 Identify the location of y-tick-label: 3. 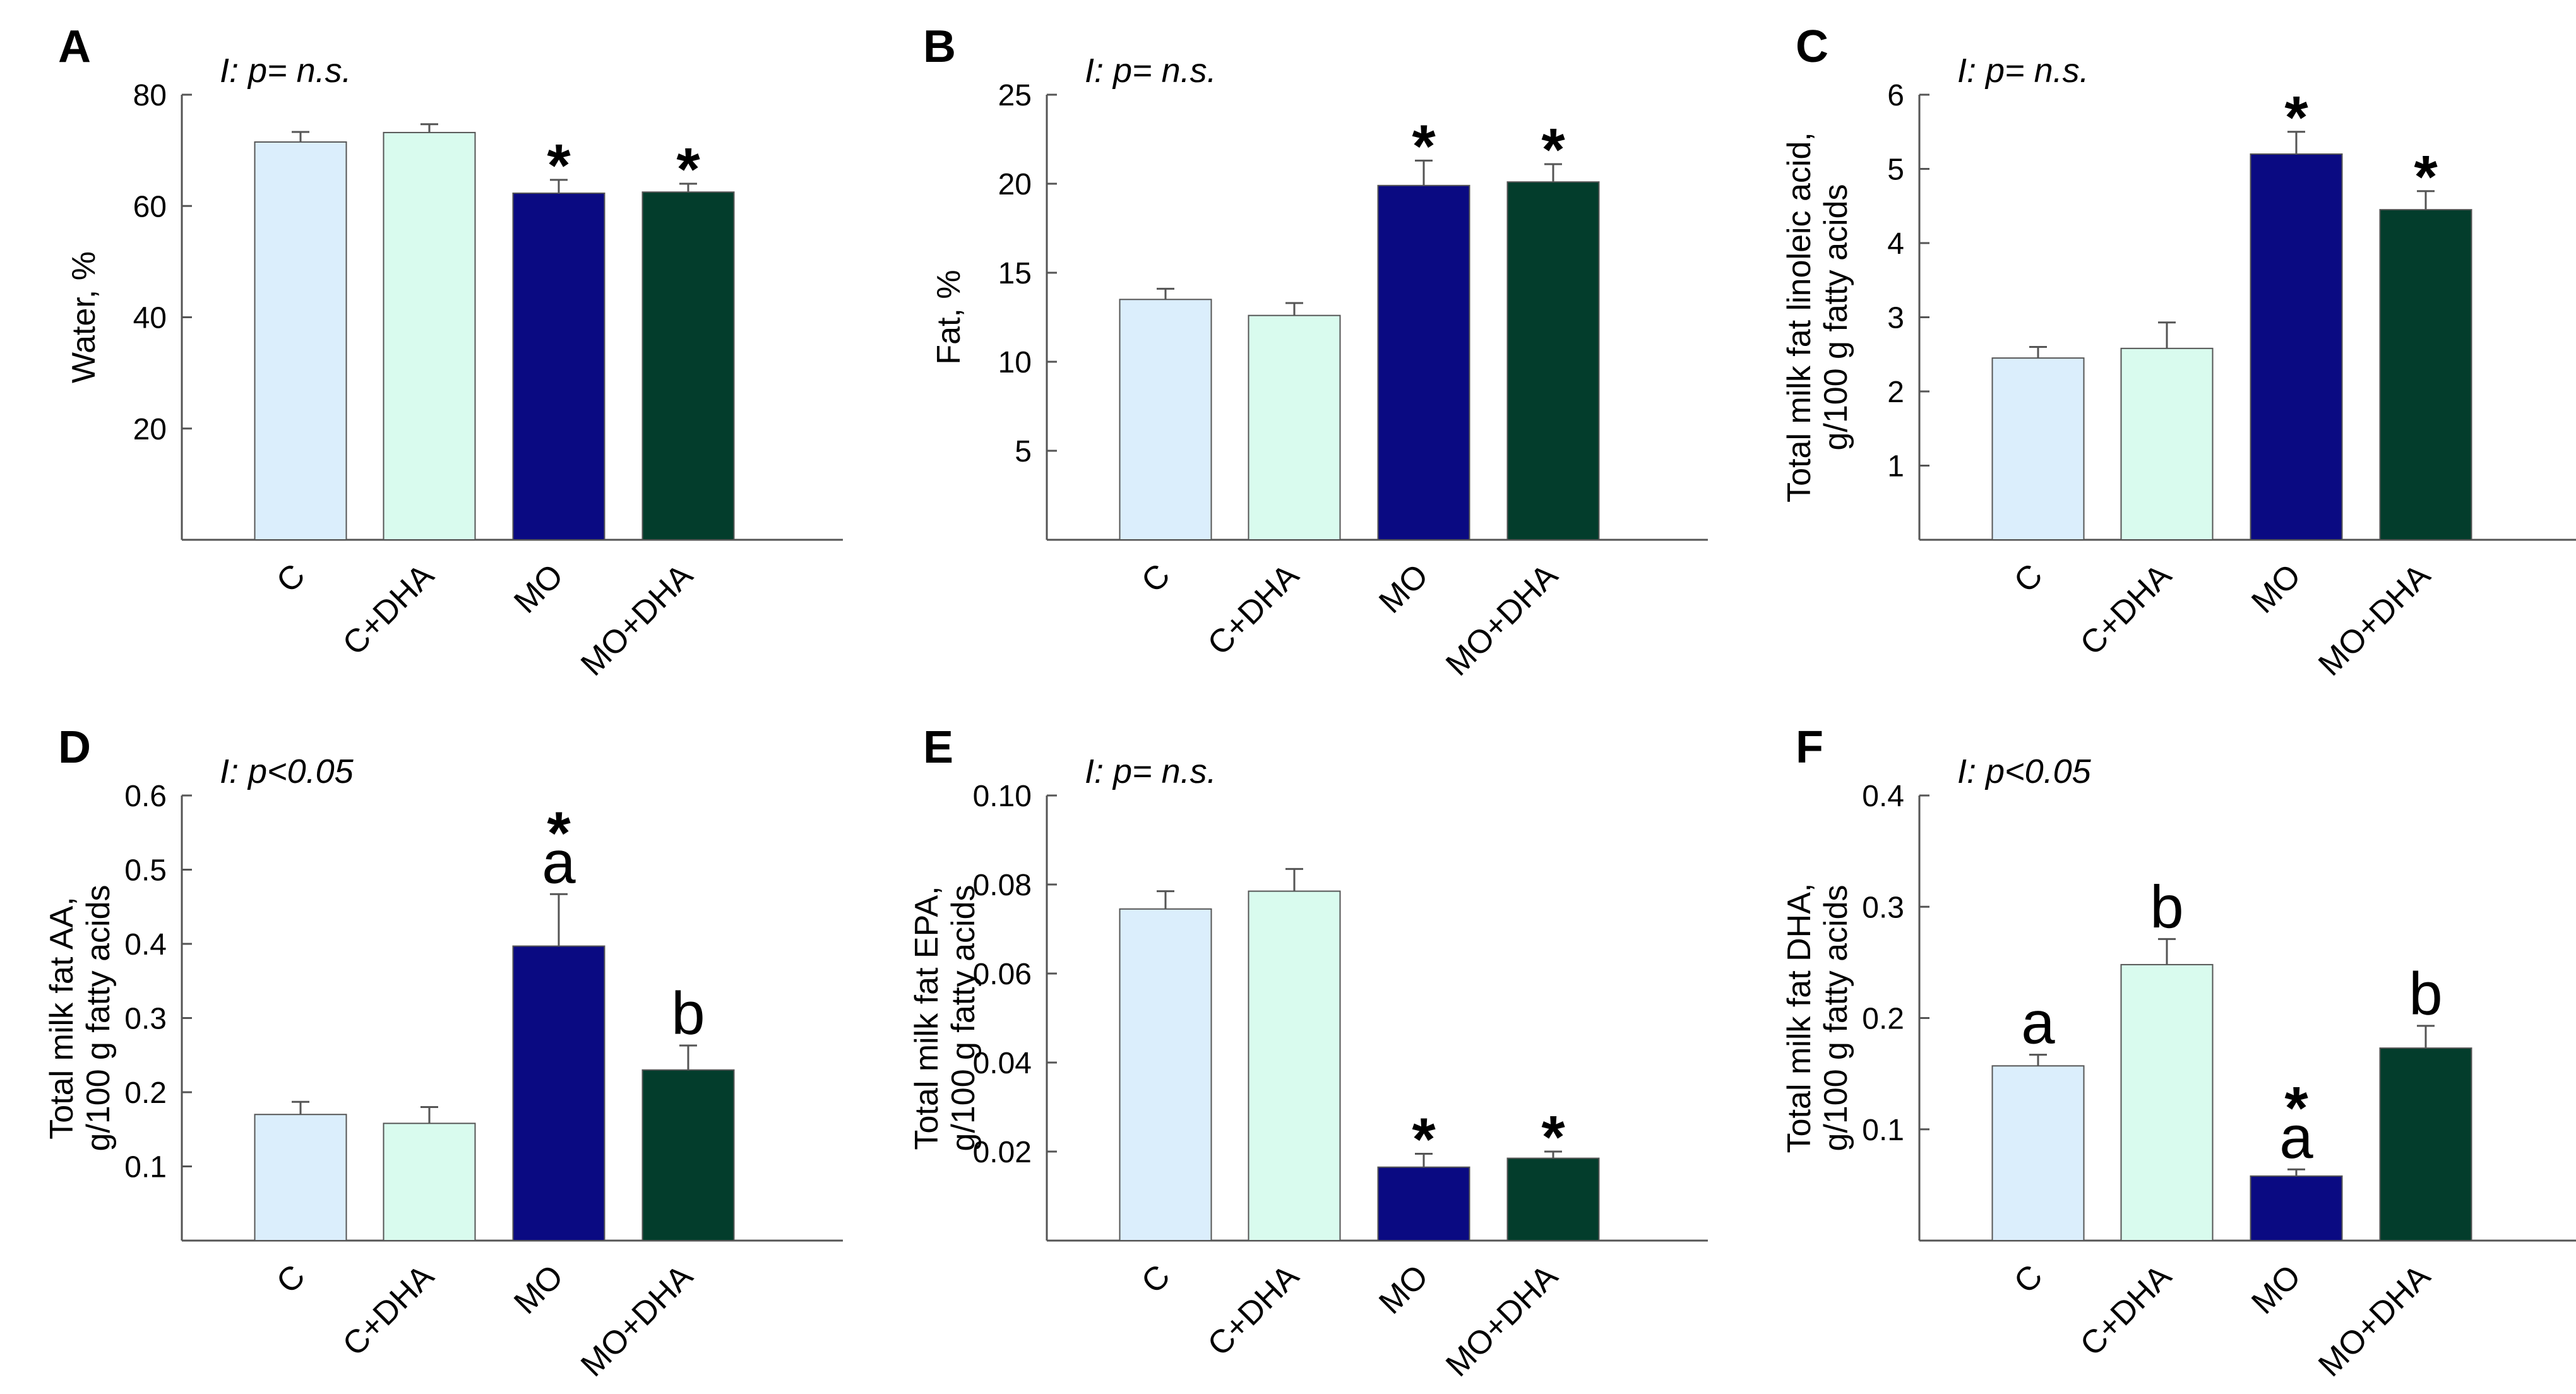
(1895, 318).